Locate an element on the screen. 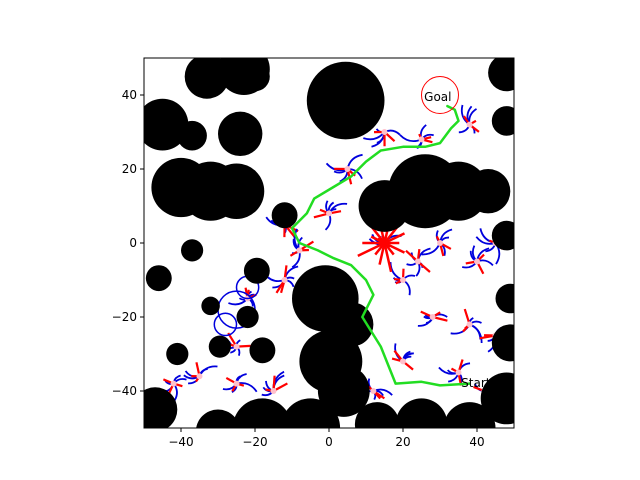 This screenshot has width=640, height=480. y-tick-label: −40 is located at coordinates (124, 391).